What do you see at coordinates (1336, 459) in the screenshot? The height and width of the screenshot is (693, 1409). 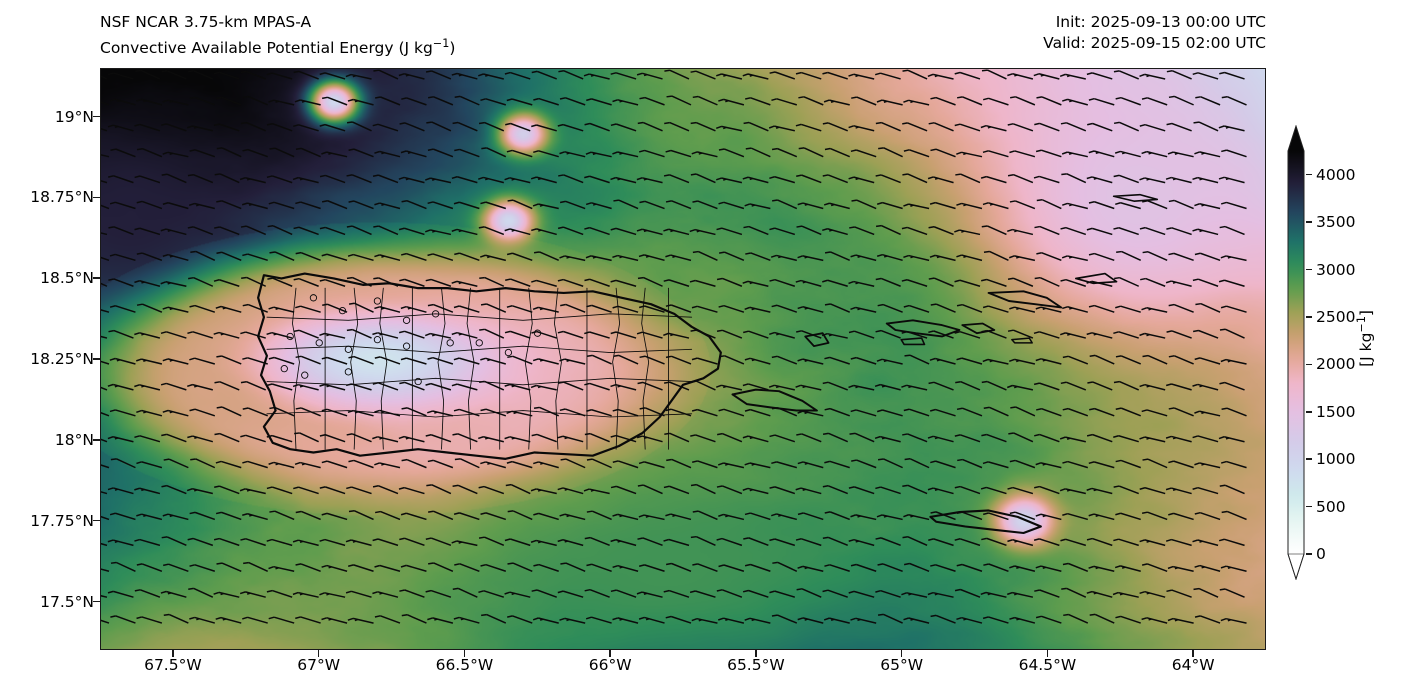 I see `colorbar-tick-label: 1000` at bounding box center [1336, 459].